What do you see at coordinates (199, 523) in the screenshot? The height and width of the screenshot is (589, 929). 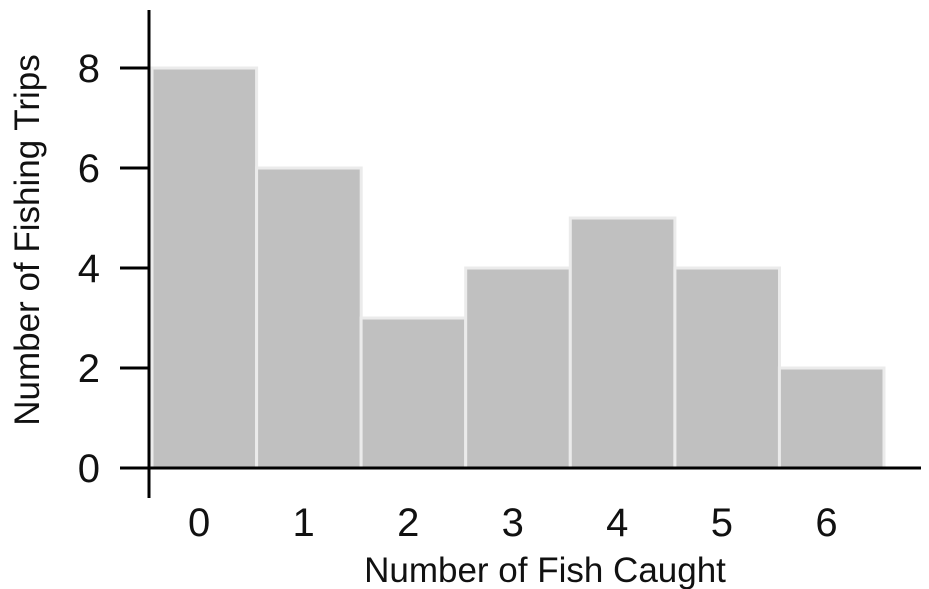 I see `x-tick-label: 0` at bounding box center [199, 523].